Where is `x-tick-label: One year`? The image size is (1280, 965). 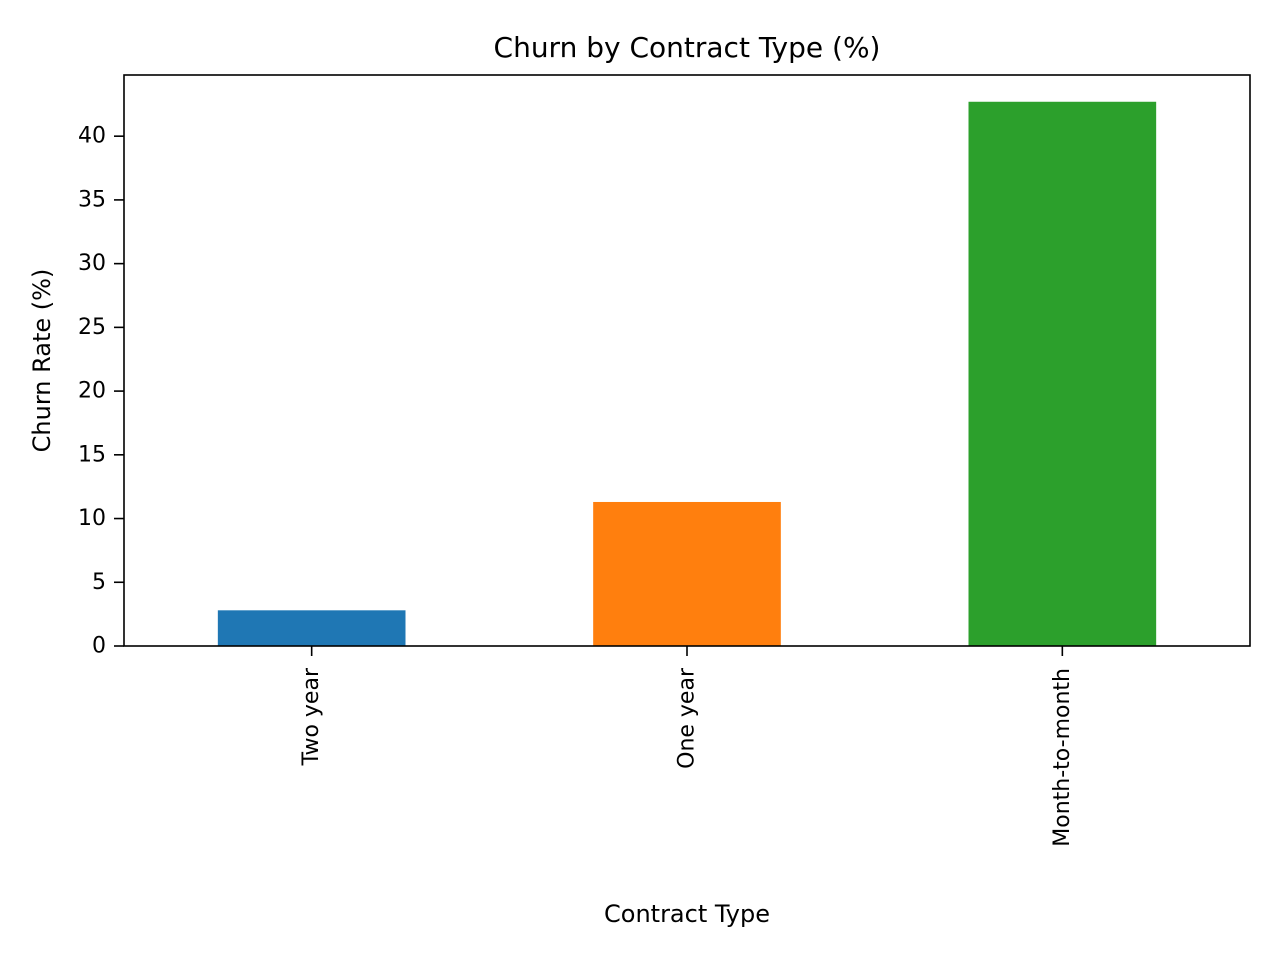
x-tick-label: One year is located at coordinates (687, 718).